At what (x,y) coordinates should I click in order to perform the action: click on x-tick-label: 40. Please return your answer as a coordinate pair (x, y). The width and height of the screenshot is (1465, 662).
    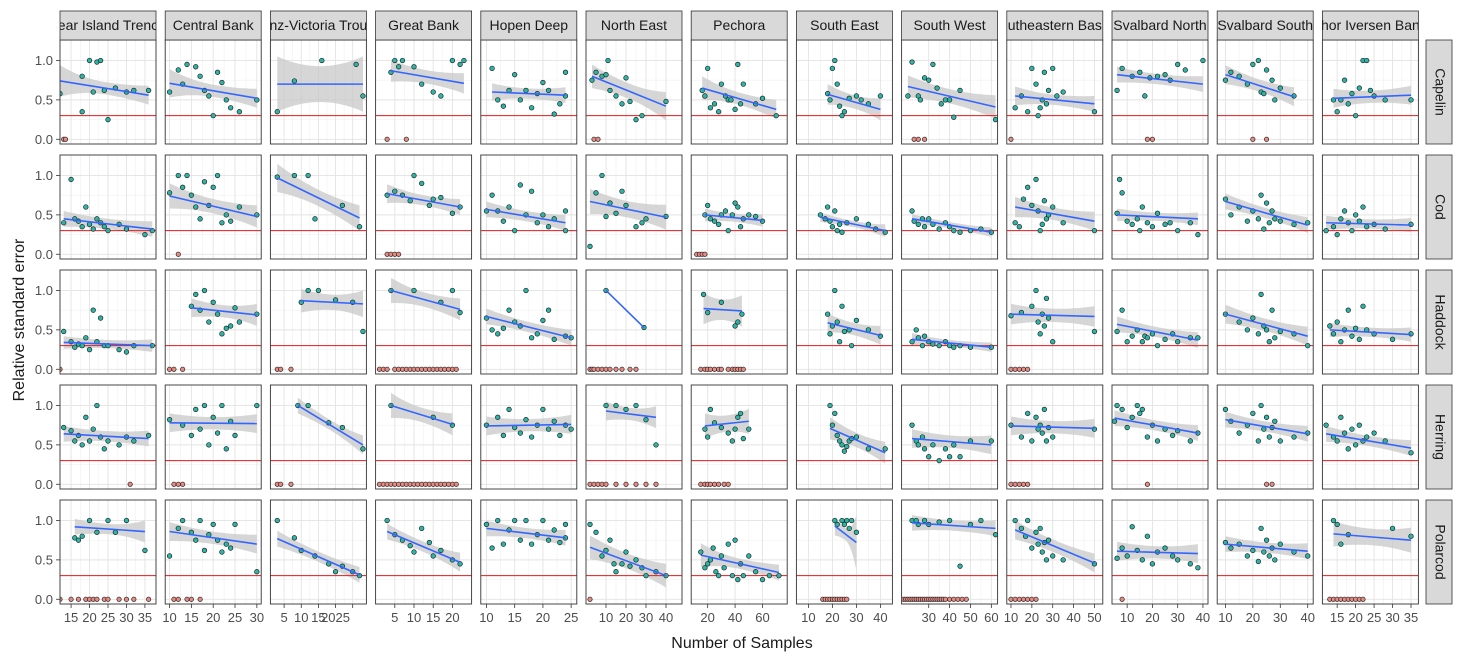
    Looking at the image, I should click on (735, 617).